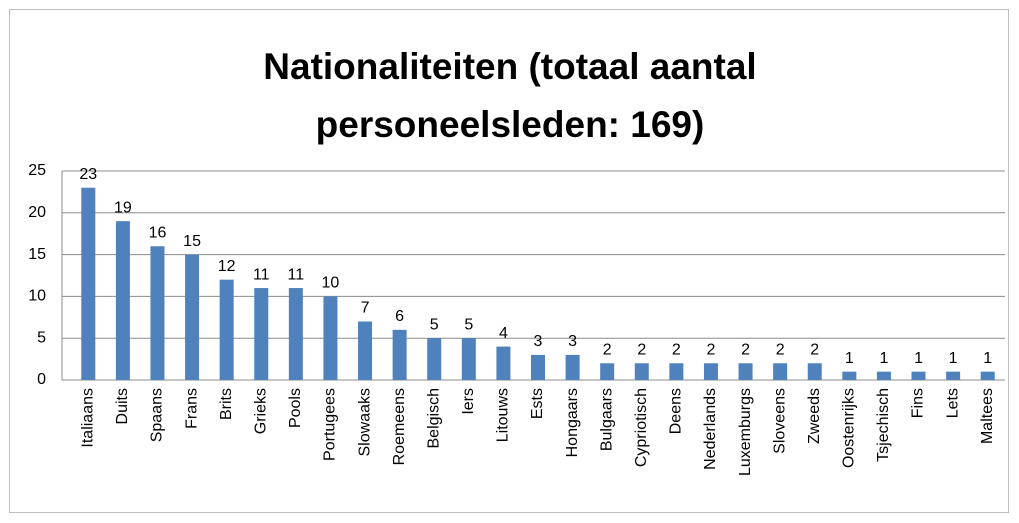 The width and height of the screenshot is (1019, 523). What do you see at coordinates (468, 401) in the screenshot?
I see `x-tick-label: Iers` at bounding box center [468, 401].